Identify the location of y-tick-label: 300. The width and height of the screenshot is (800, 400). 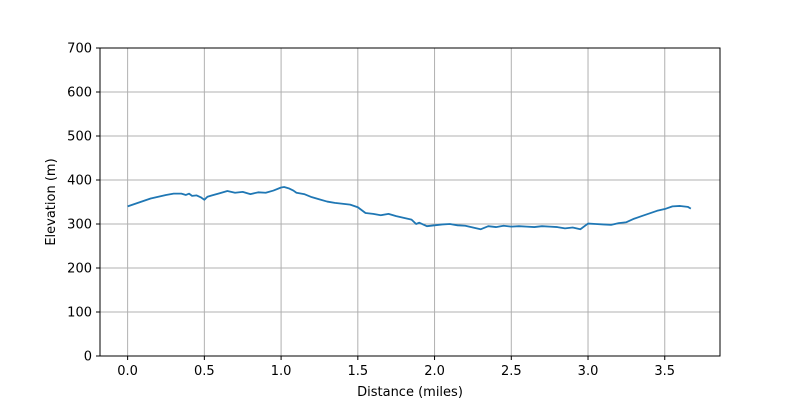
(79, 225).